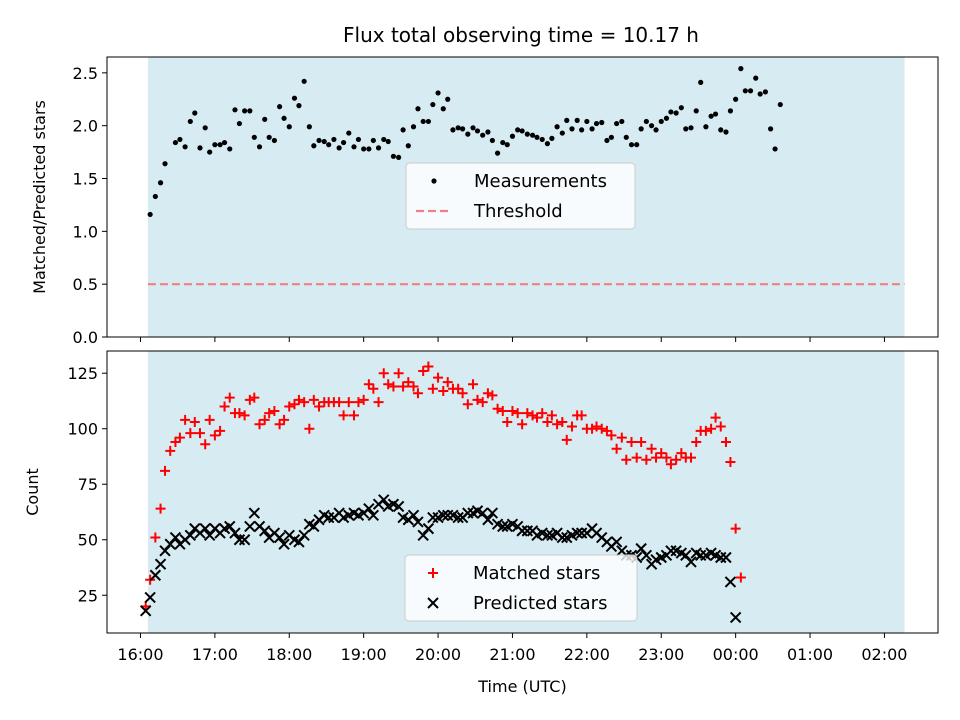 The height and width of the screenshot is (720, 960). I want to click on x-tick-label: 20:00, so click(438, 654).